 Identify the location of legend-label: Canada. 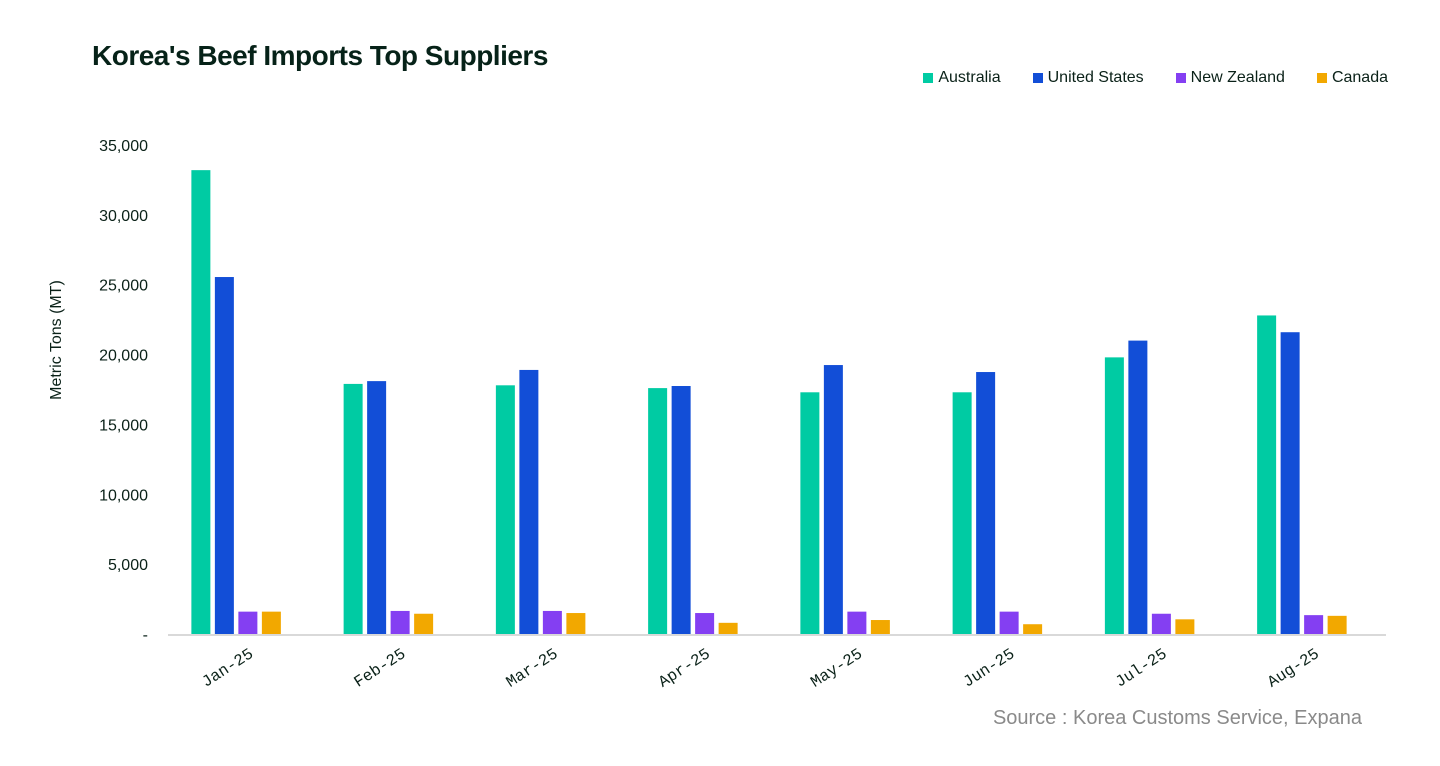
(1359, 77).